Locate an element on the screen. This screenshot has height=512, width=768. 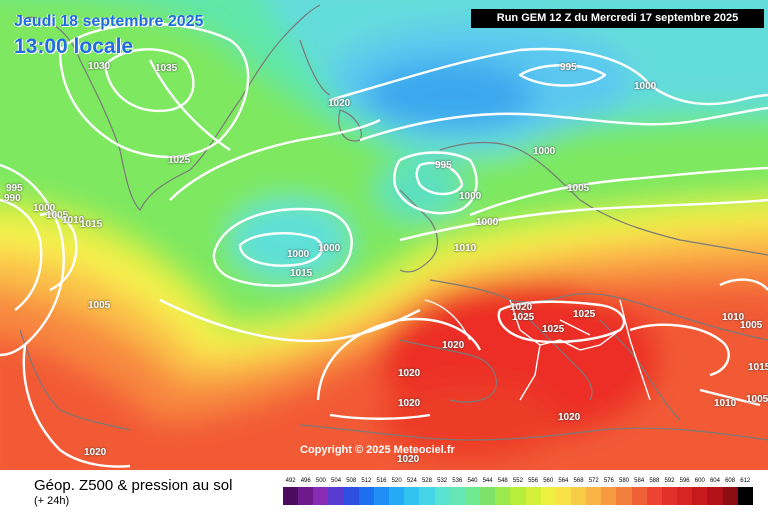
color-scale-tick-label: 500 is located at coordinates (320, 481).